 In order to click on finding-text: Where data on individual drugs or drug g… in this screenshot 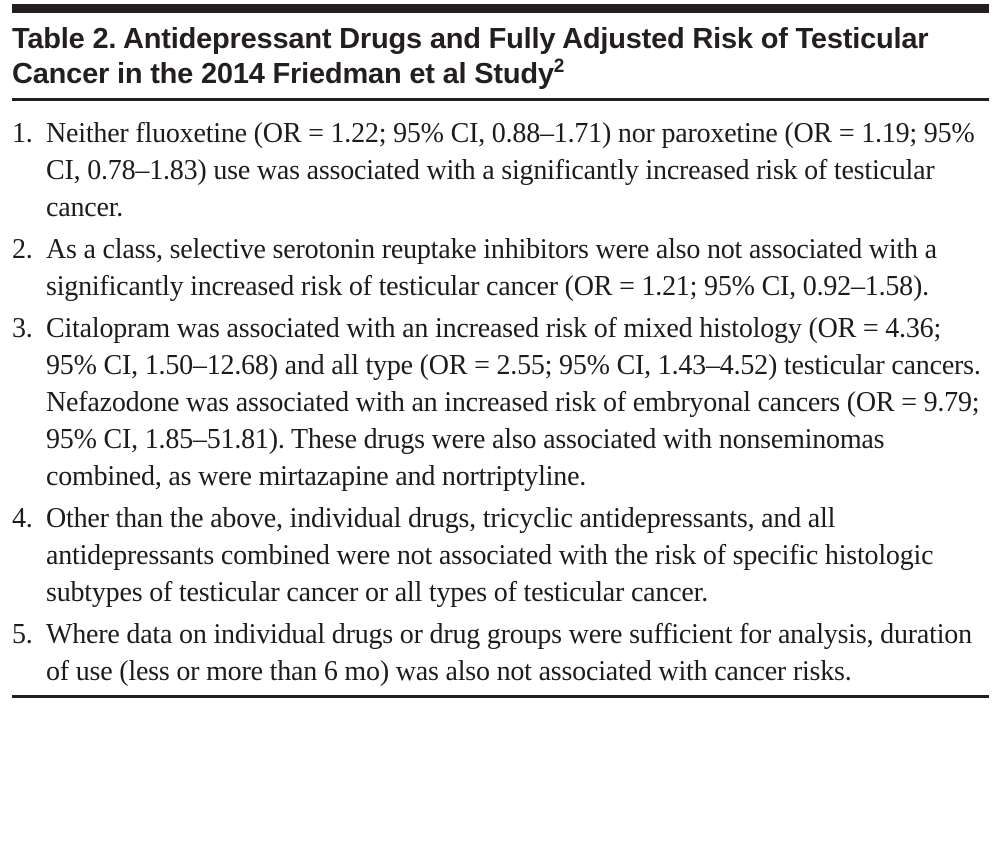, I will do `click(509, 653)`.